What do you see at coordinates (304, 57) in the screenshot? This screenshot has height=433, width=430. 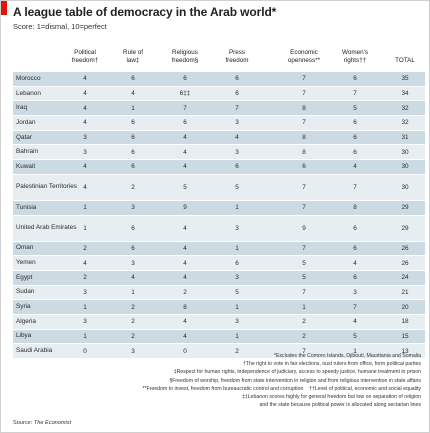 I see `column-header-economic: Economic openness**` at bounding box center [304, 57].